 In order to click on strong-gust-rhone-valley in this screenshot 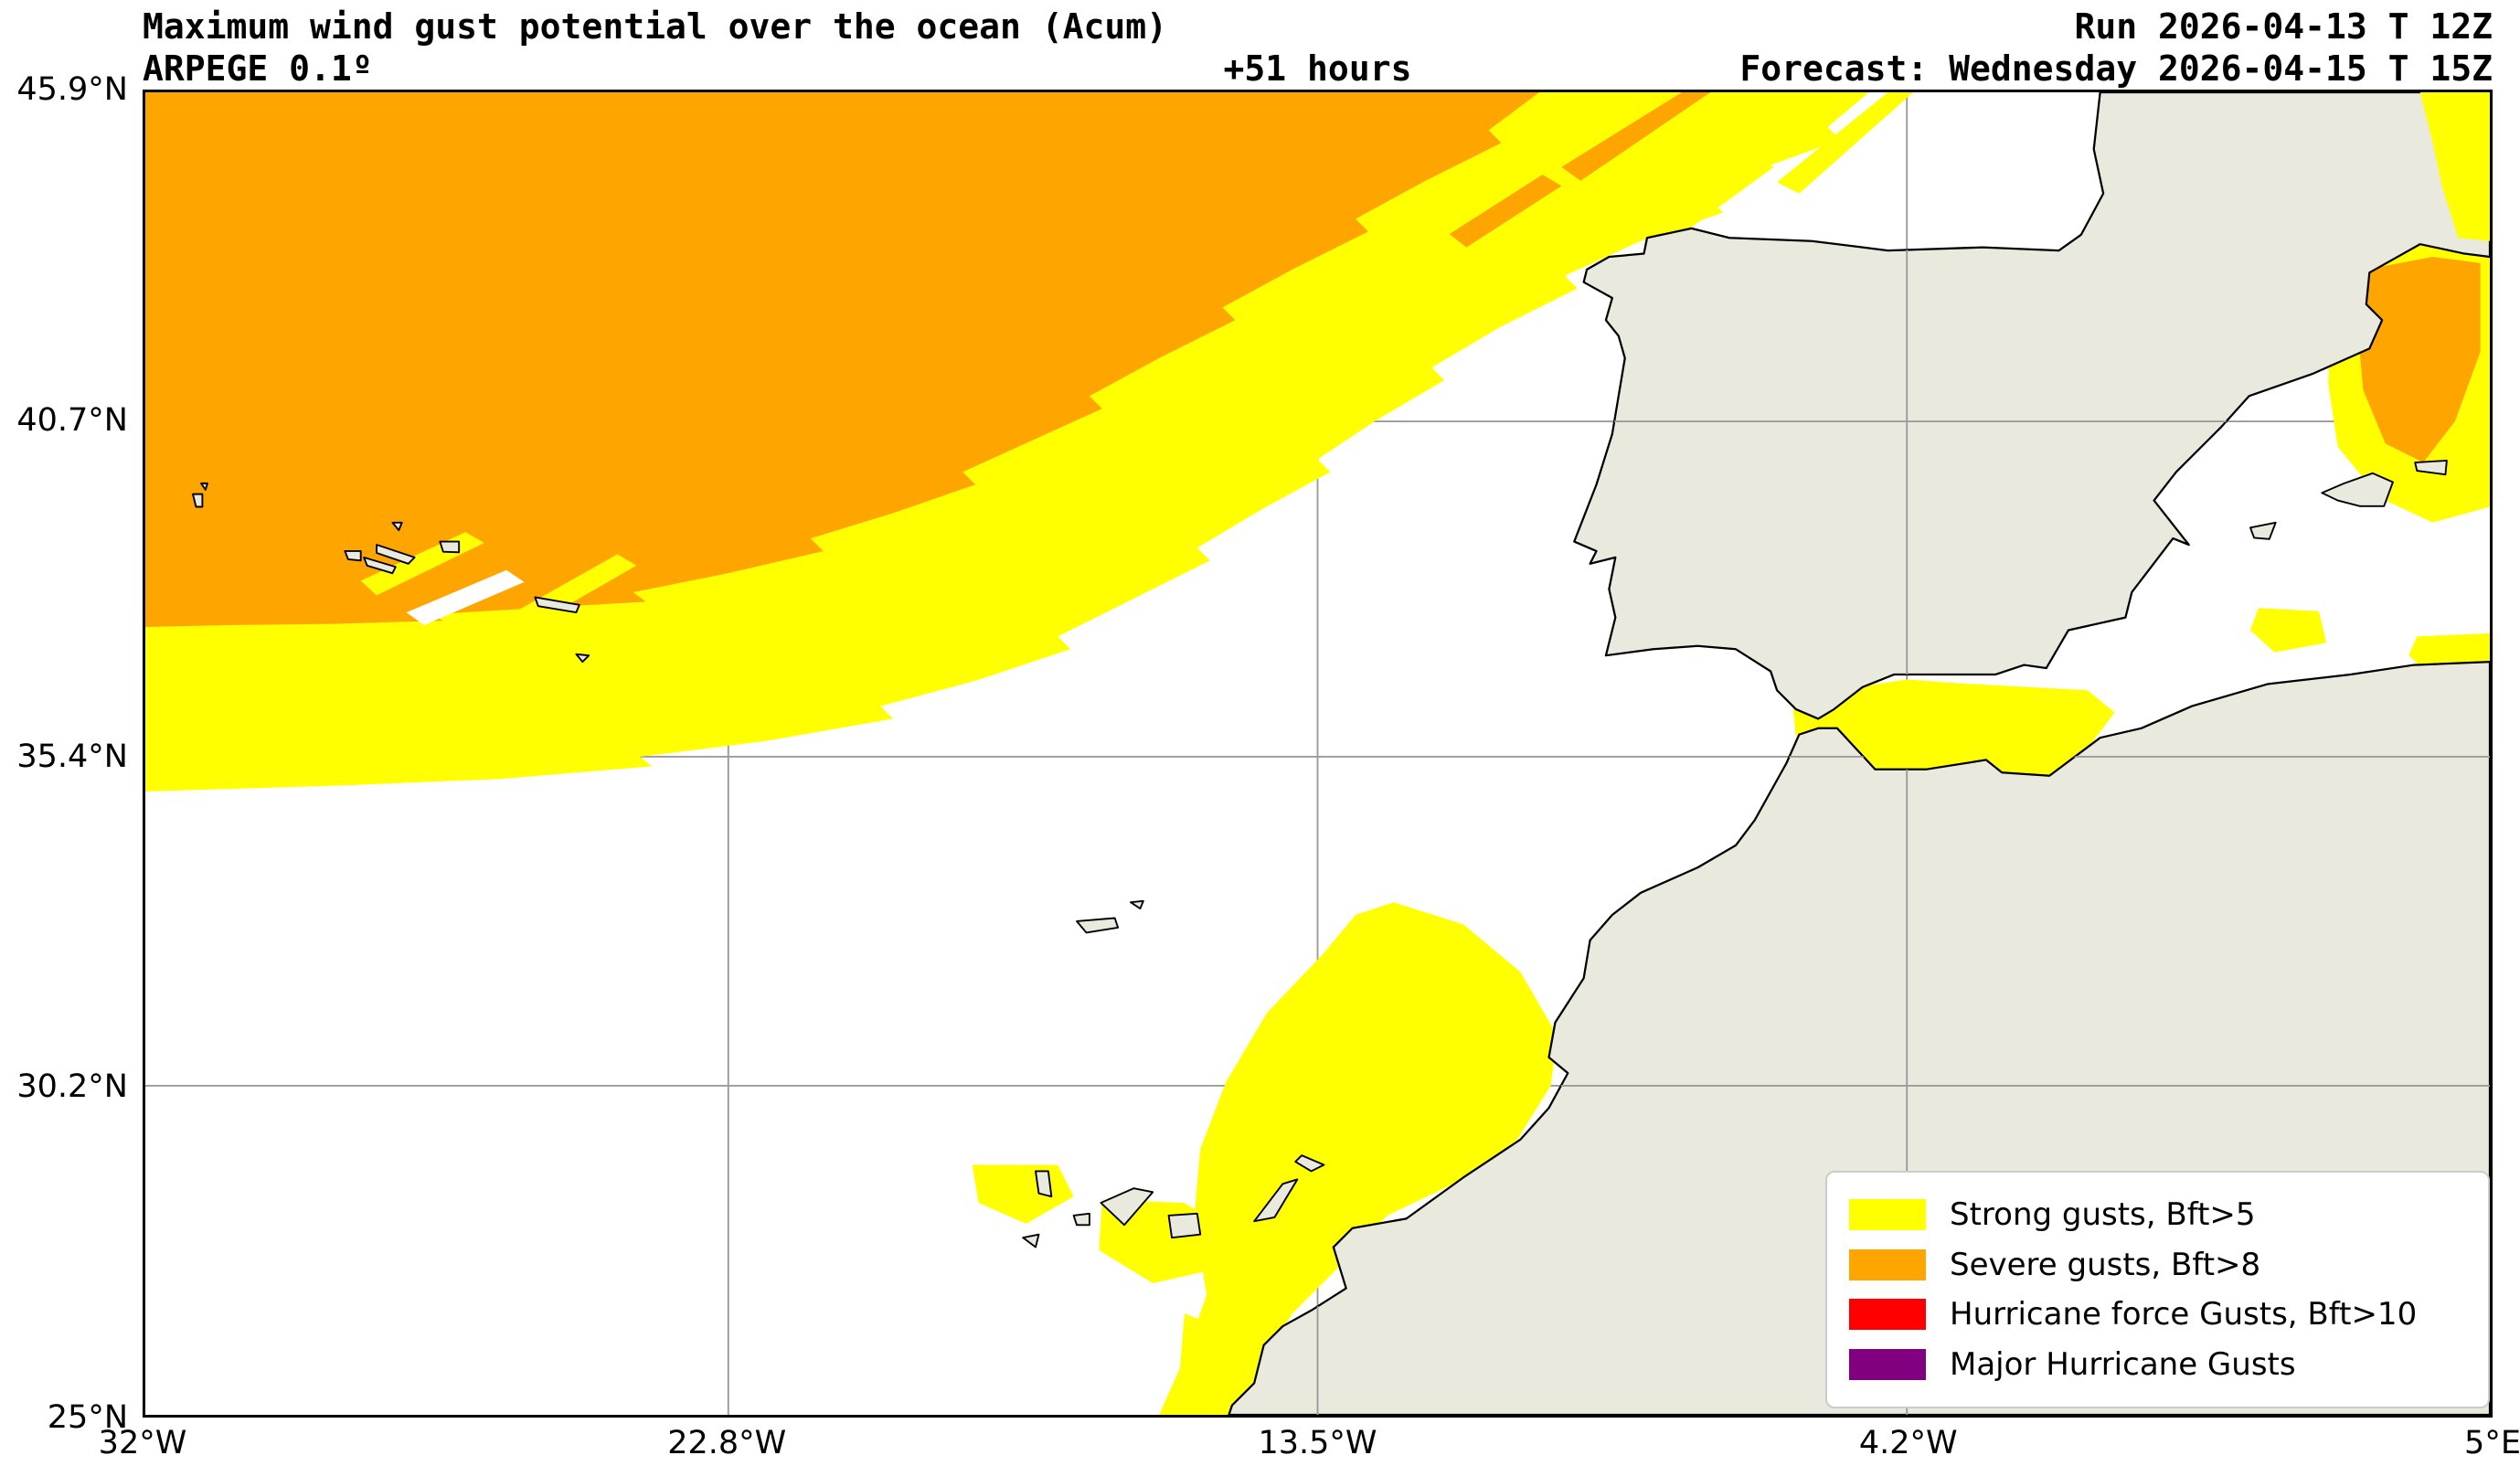, I will do `click(2454, 167)`.